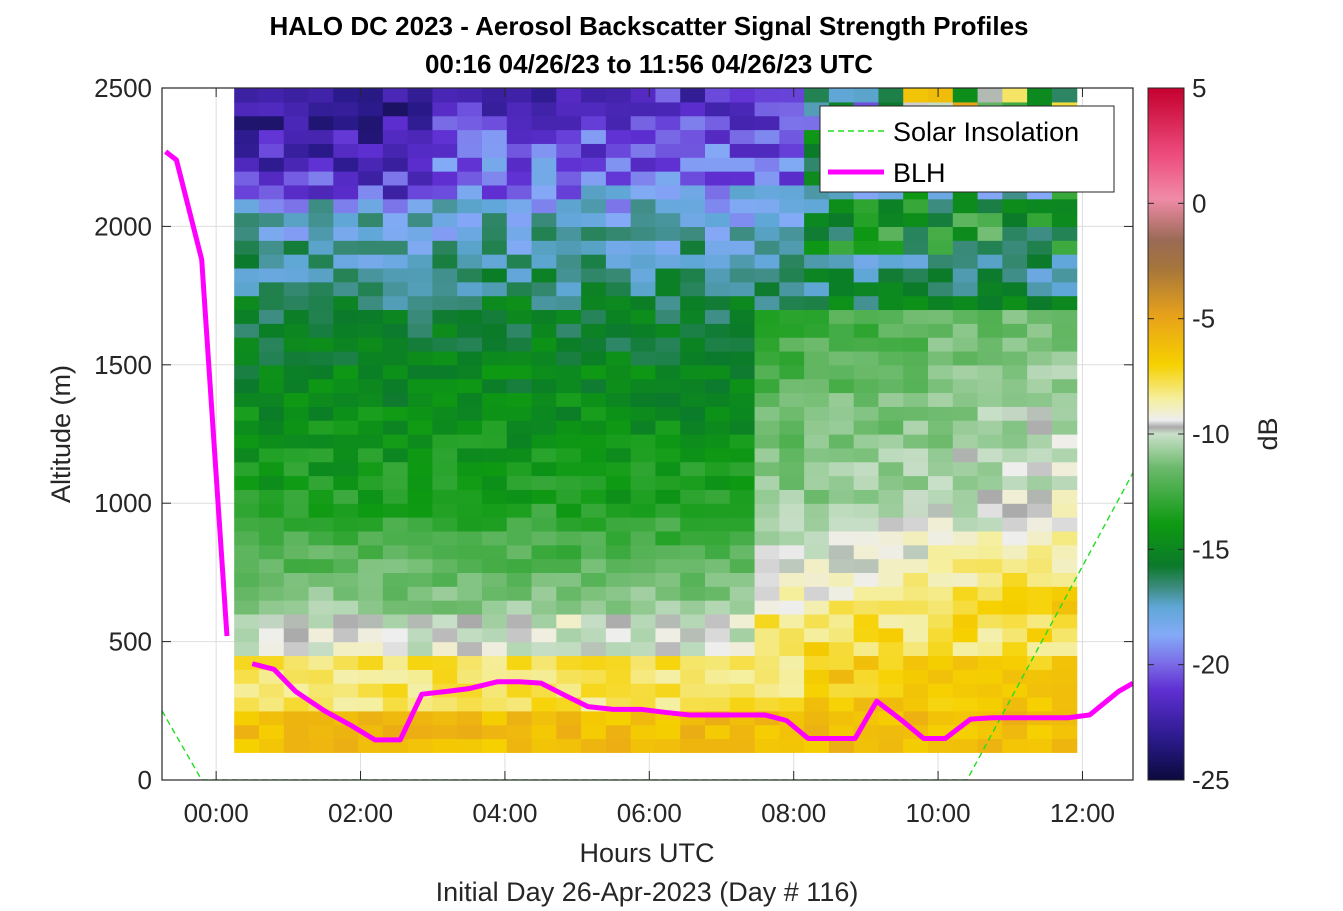  What do you see at coordinates (123, 226) in the screenshot?
I see `y-tick-label: 2000` at bounding box center [123, 226].